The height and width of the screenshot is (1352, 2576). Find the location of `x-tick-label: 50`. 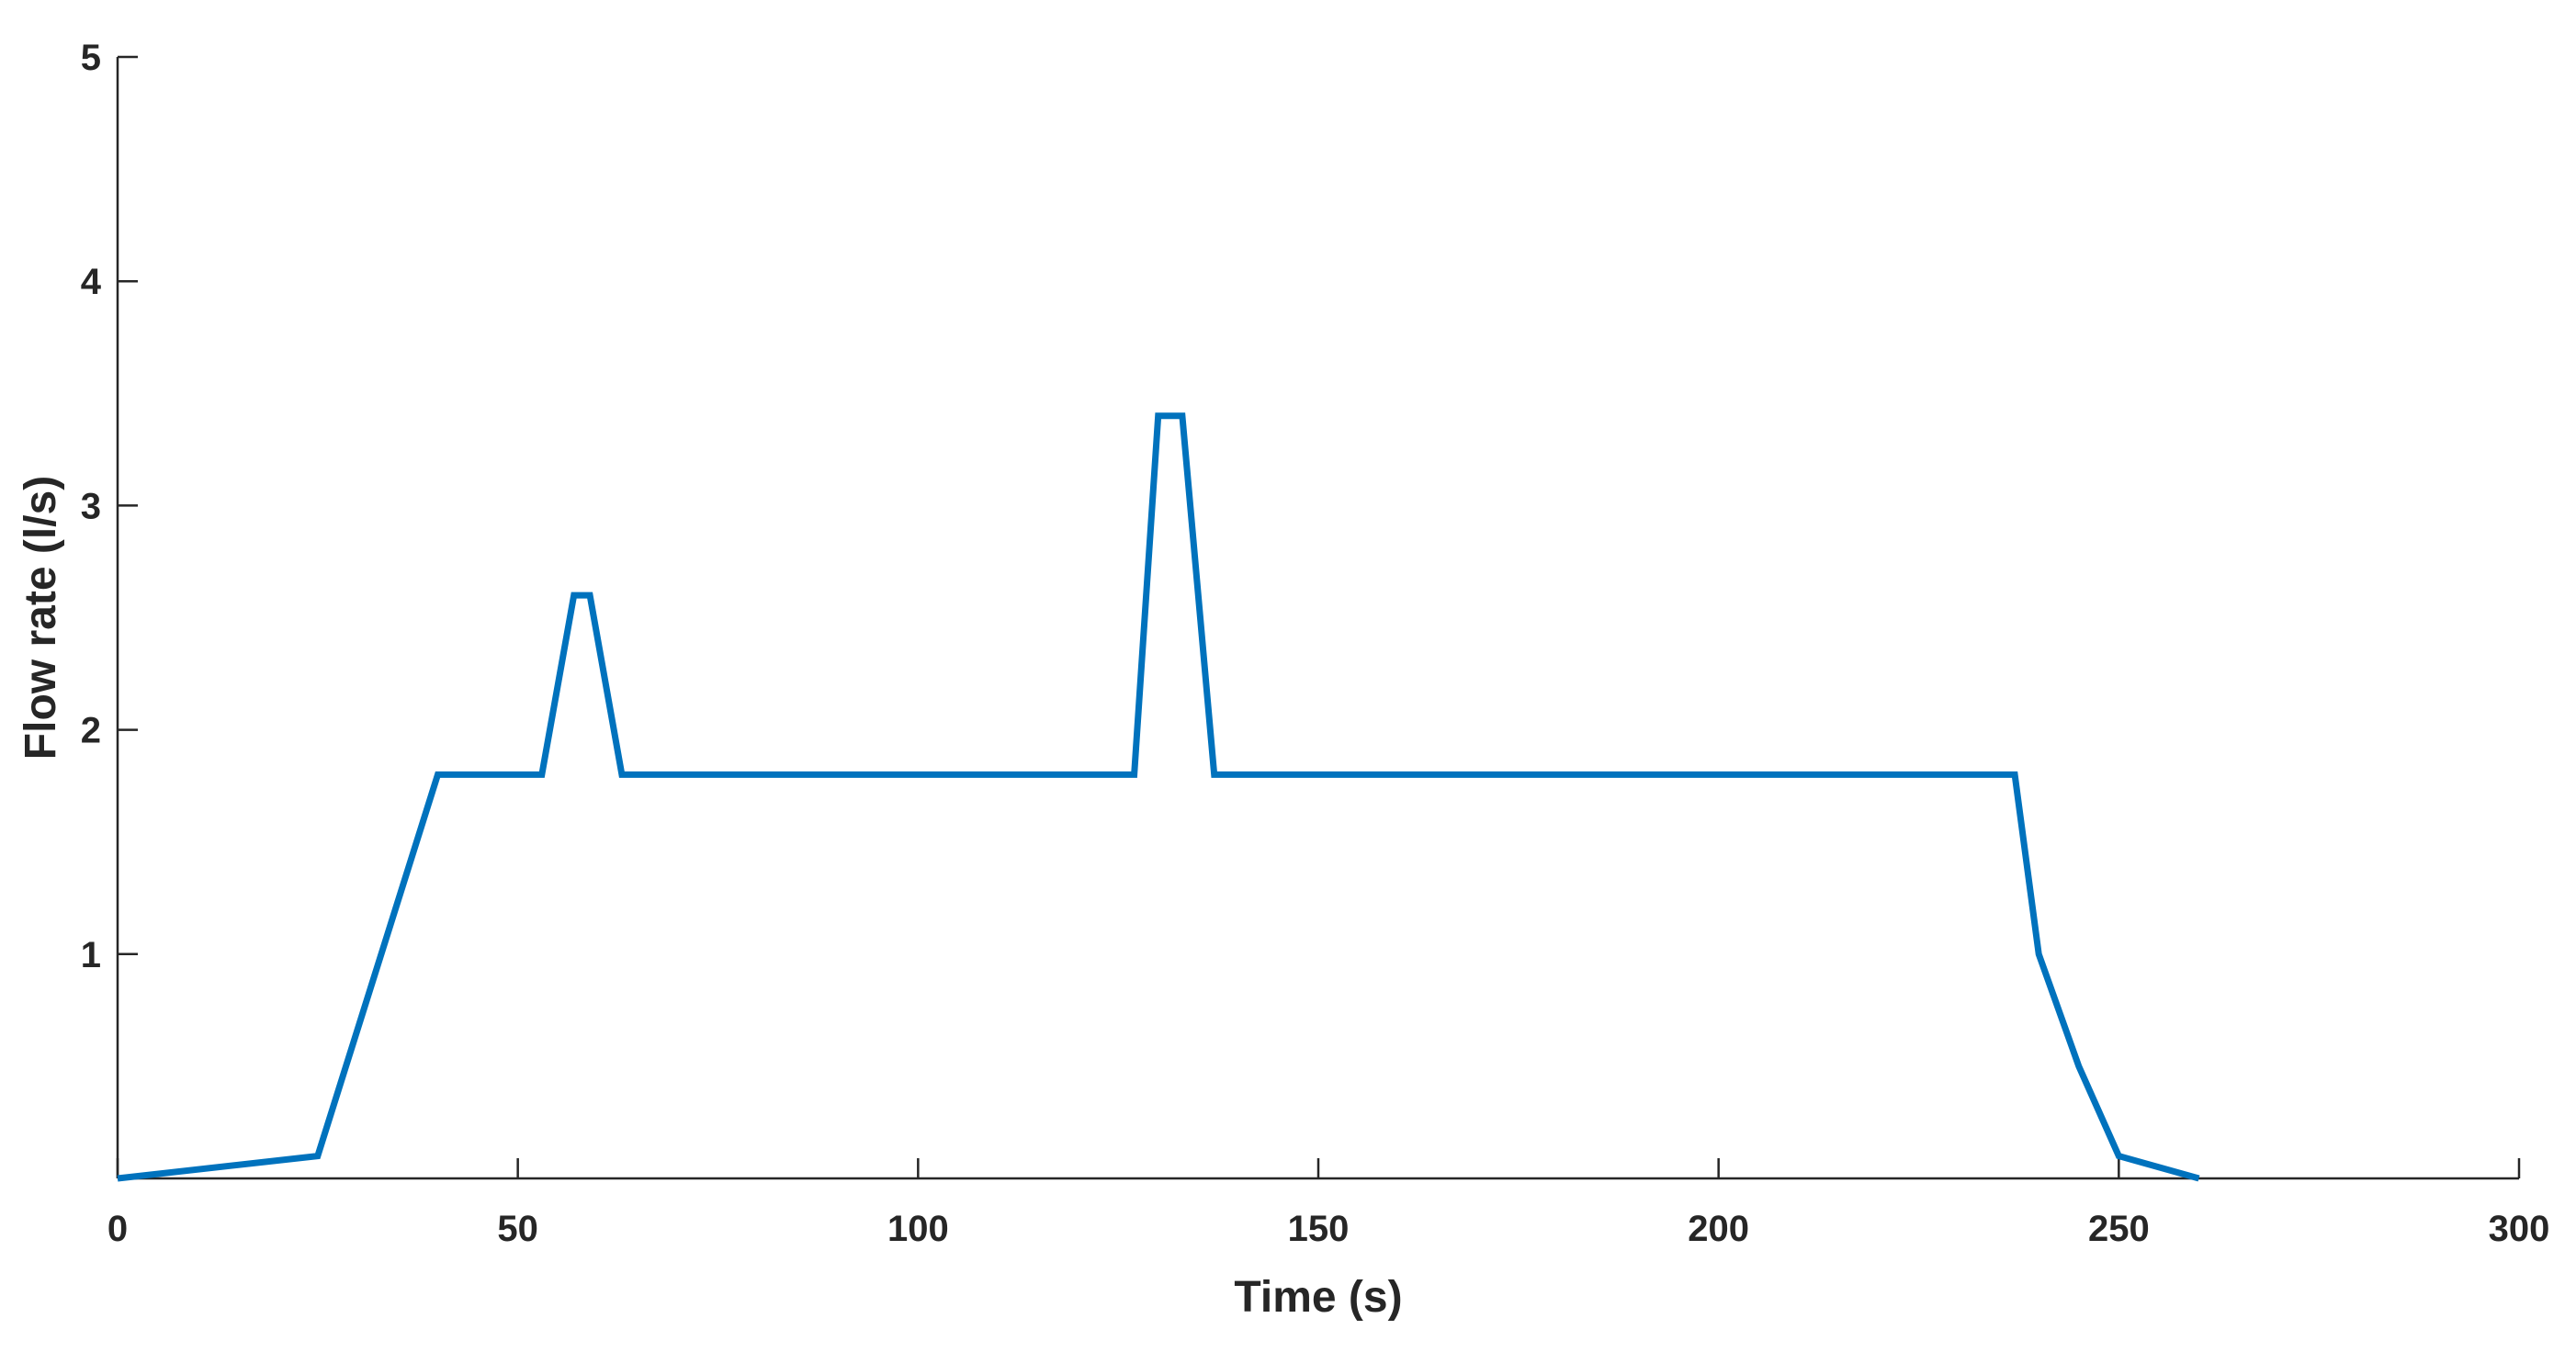

x-tick-label: 50 is located at coordinates (517, 1229).